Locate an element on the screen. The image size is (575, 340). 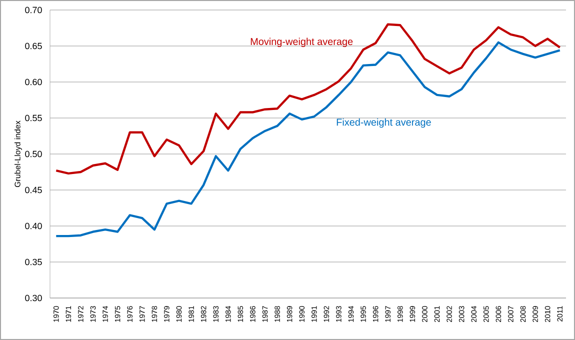
series-label: Moving-weight average is located at coordinates (301, 43).